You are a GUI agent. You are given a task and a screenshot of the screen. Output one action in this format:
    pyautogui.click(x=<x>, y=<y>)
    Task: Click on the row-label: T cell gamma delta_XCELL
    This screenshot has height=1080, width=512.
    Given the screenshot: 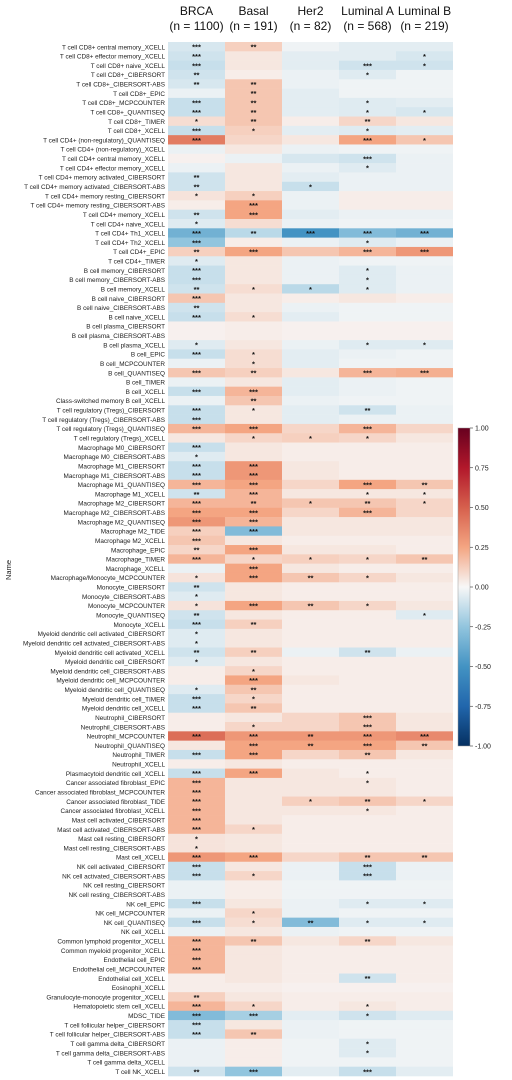 What is the action you would take?
    pyautogui.click(x=126, y=1063)
    